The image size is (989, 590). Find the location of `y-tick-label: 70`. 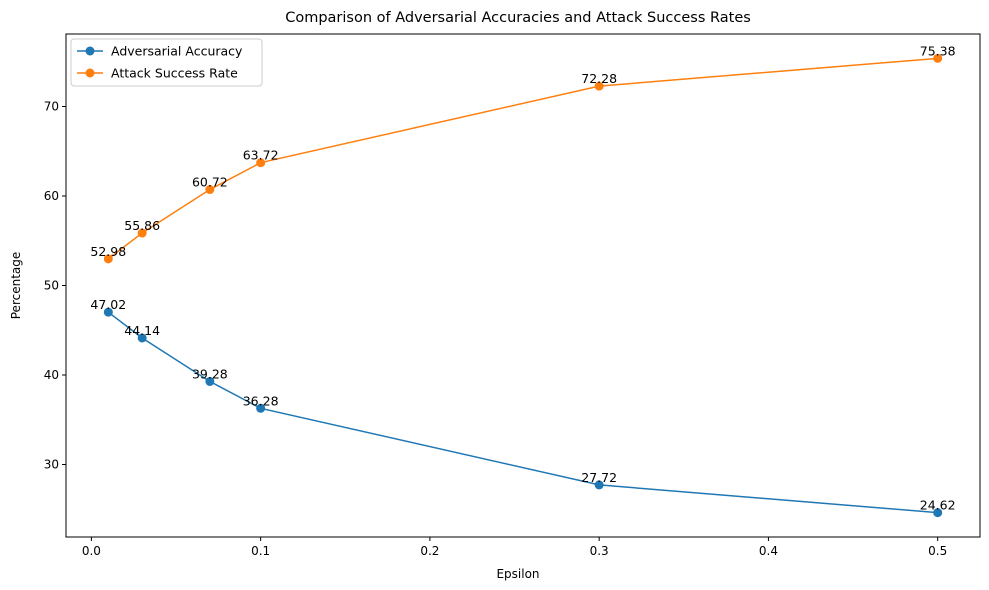

y-tick-label: 70 is located at coordinates (51, 106).